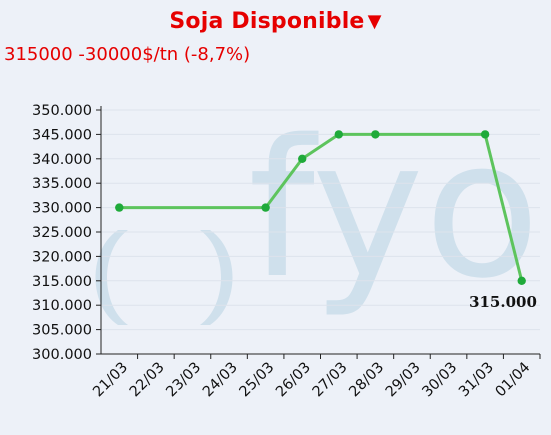 The width and height of the screenshot is (551, 435). I want to click on y-tick-label: 345.000, so click(62, 135).